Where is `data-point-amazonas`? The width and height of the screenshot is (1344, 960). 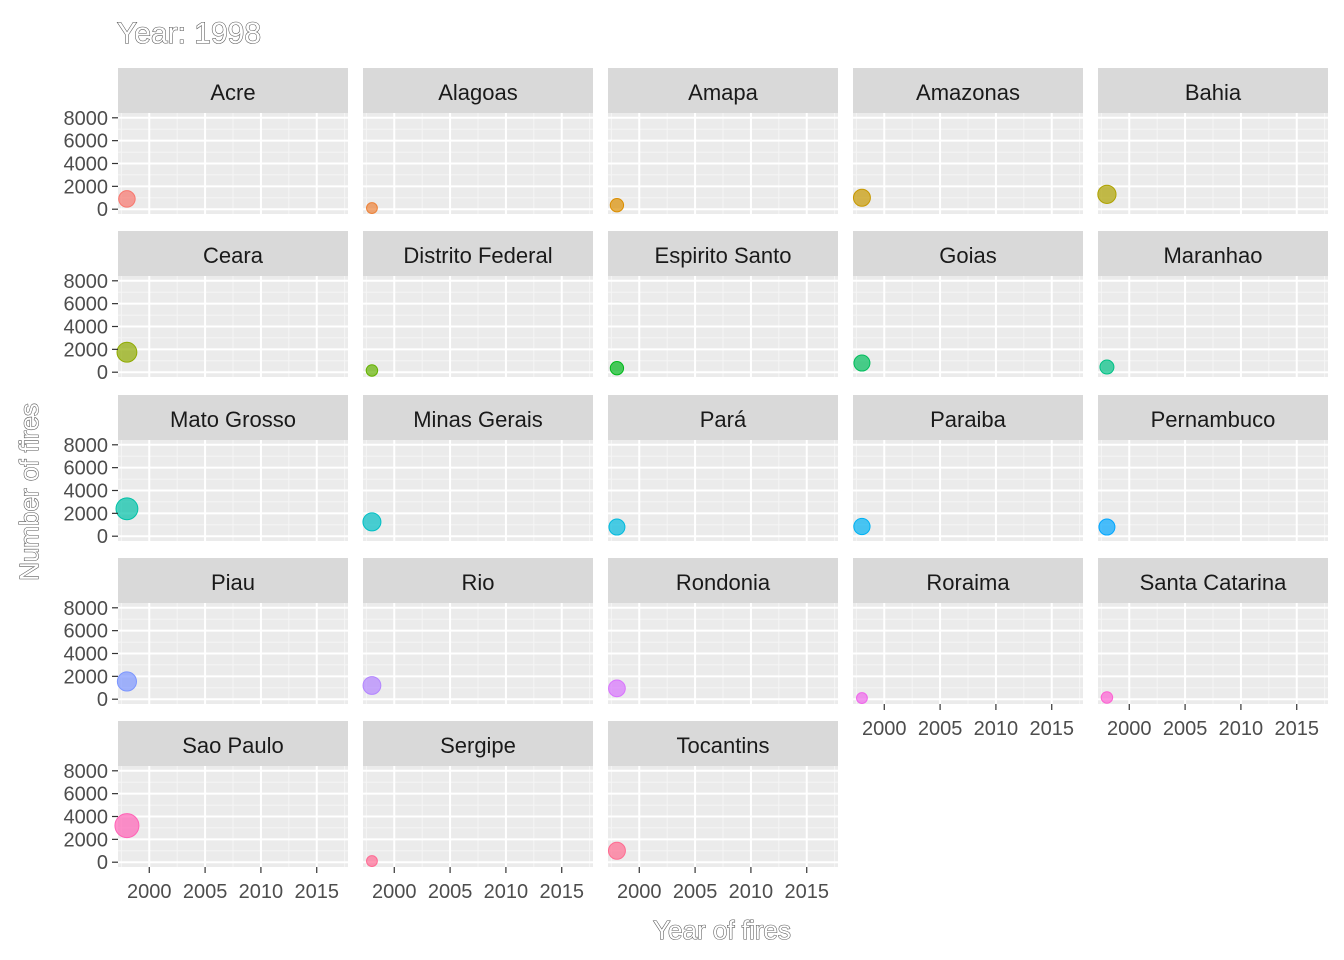 data-point-amazonas is located at coordinates (861, 197).